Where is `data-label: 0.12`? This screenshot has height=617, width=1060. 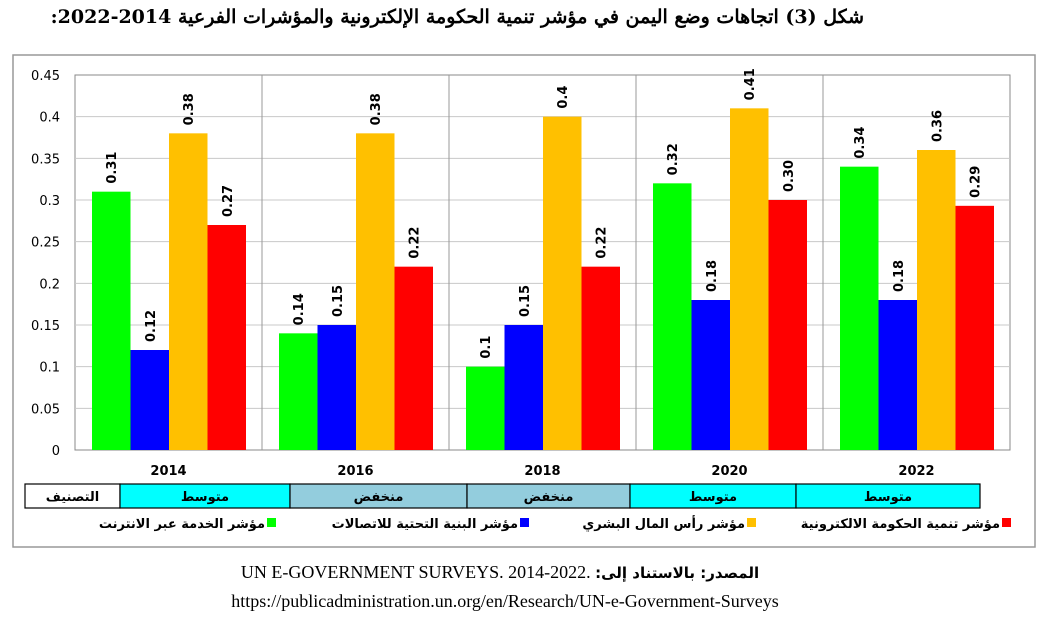
data-label: 0.12 is located at coordinates (151, 326).